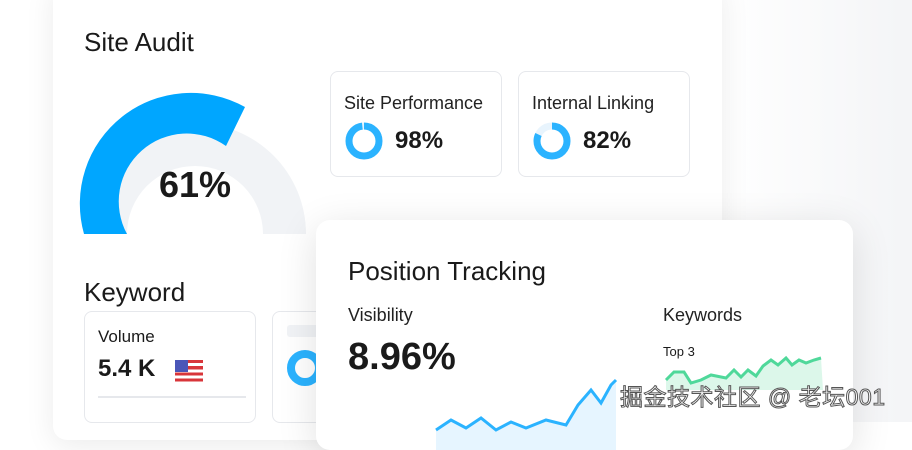  I want to click on site-performance-donut-icon, so click(364, 141).